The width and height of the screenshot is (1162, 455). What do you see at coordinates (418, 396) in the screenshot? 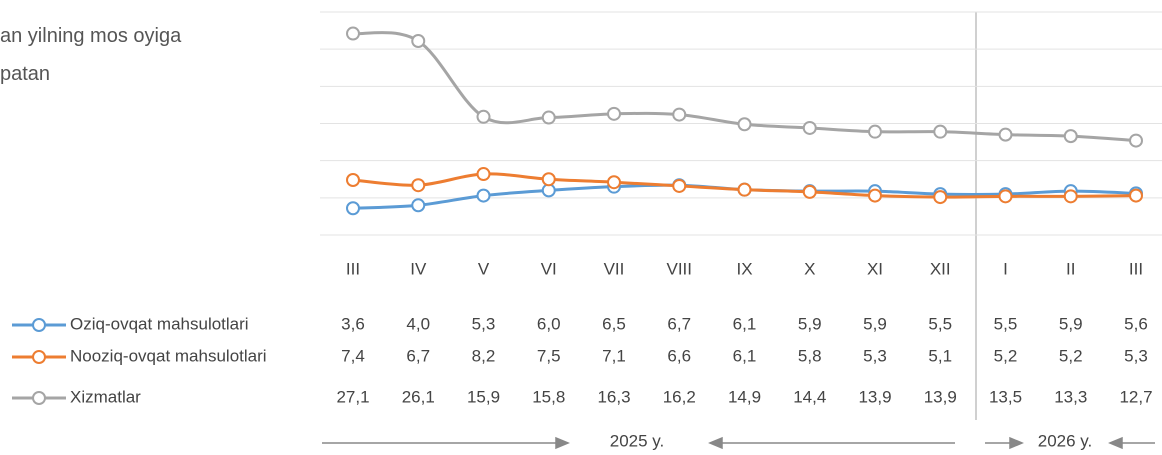
I see `table-value: 26,1` at bounding box center [418, 396].